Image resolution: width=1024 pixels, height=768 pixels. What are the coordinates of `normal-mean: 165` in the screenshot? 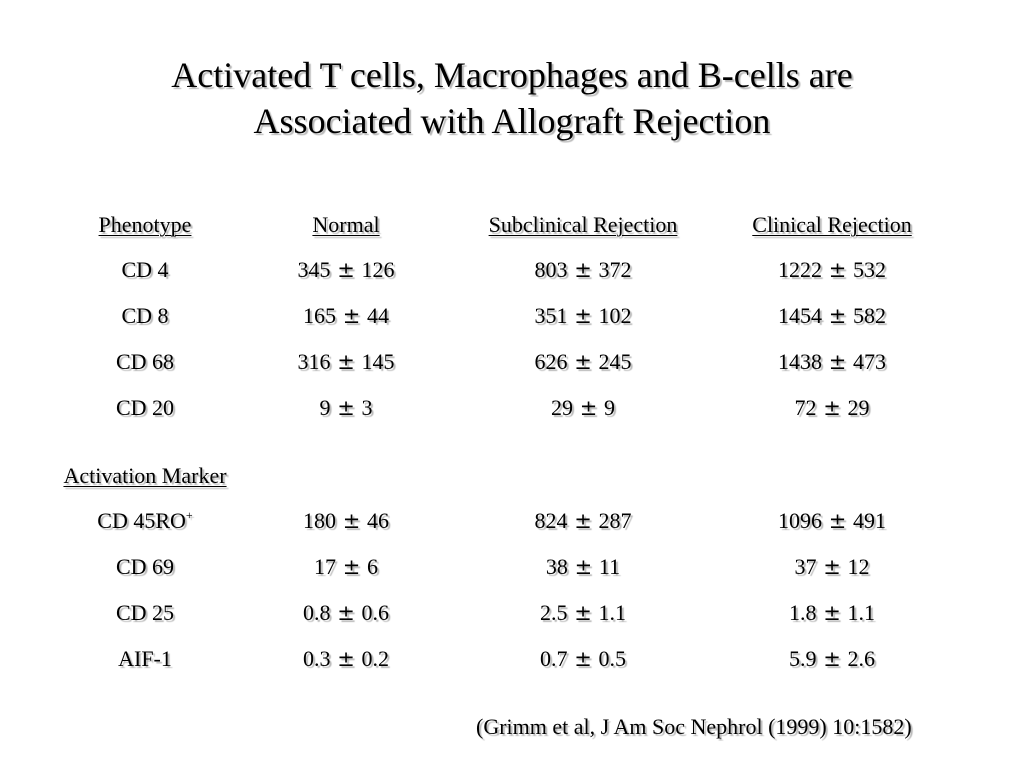 It's located at (320, 315).